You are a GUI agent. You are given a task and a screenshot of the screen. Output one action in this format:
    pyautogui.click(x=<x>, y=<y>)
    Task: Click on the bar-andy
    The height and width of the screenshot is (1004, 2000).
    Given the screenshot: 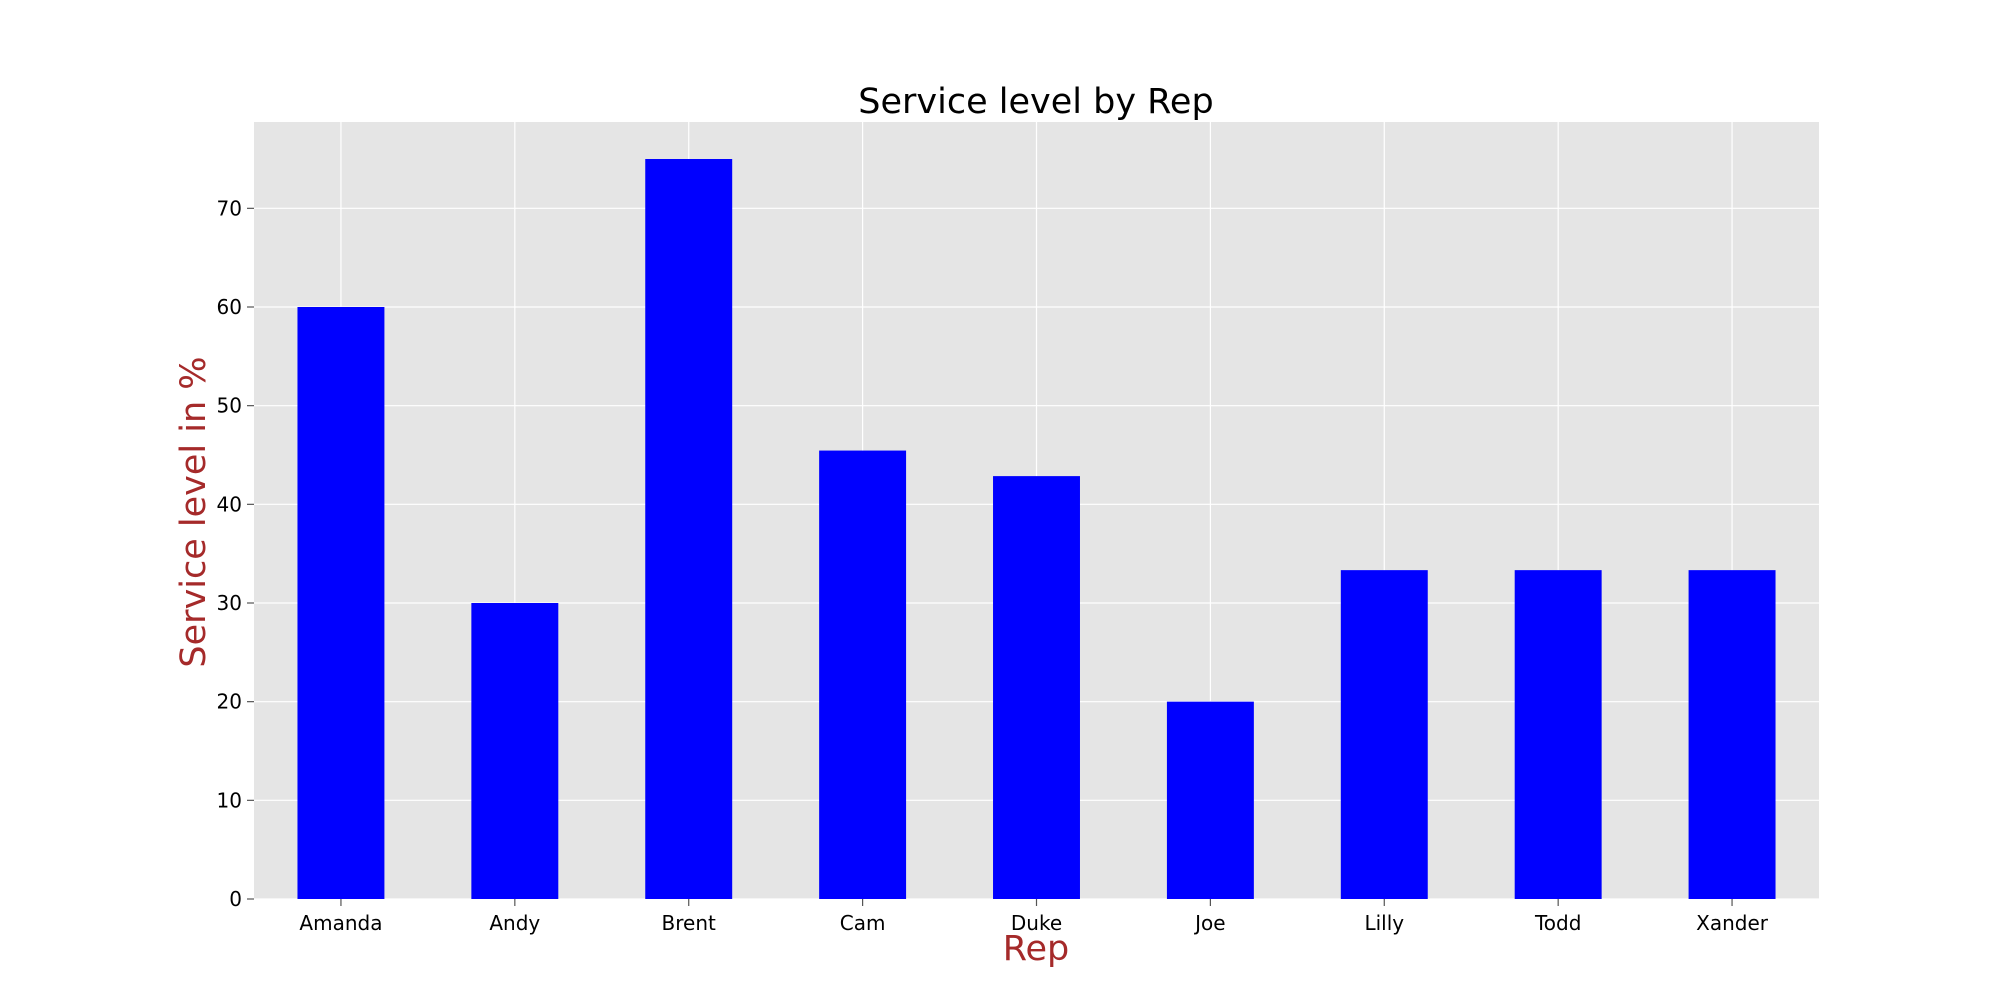 What is the action you would take?
    pyautogui.click(x=515, y=751)
    